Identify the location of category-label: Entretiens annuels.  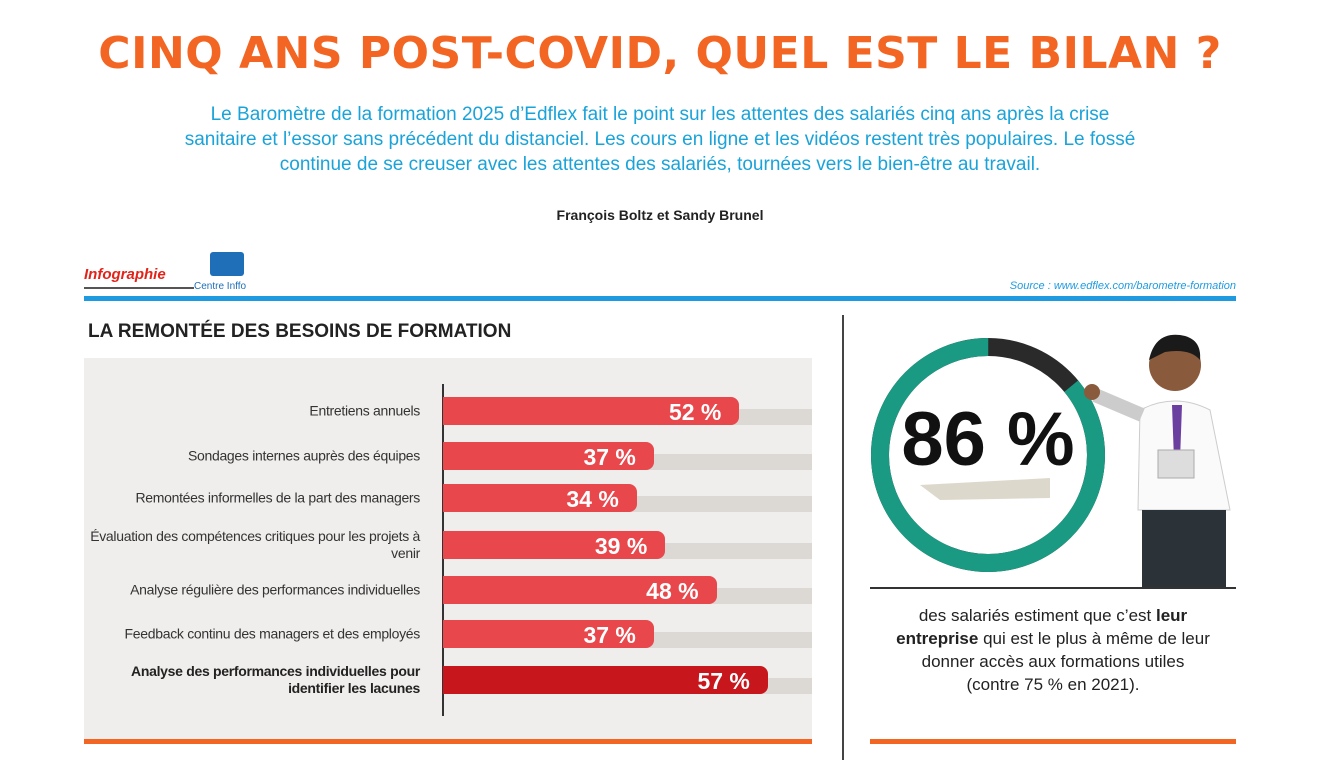
(364, 410).